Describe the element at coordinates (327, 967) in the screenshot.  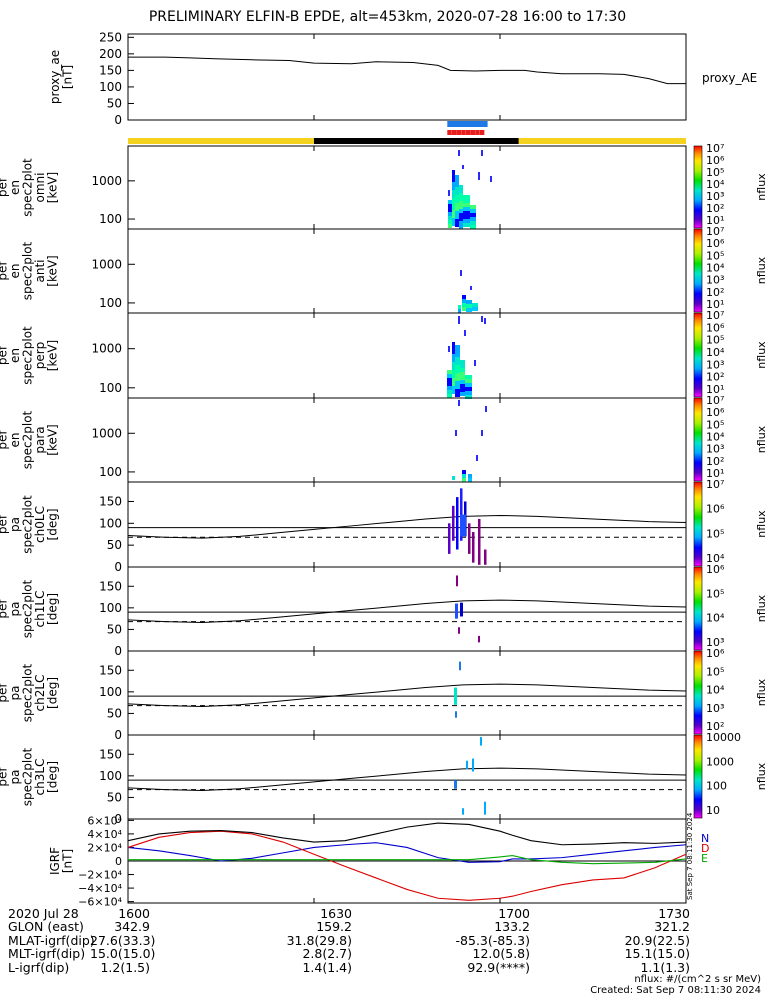
I see `footer-value: 1.4(1.4)` at that location.